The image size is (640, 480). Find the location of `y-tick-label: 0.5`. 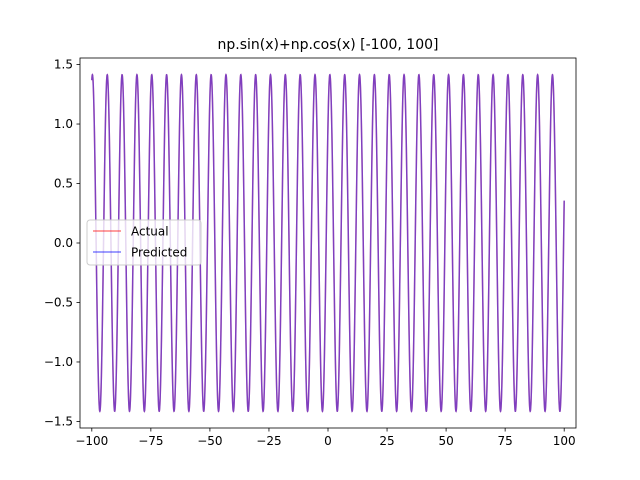

y-tick-label: 0.5 is located at coordinates (63, 184).